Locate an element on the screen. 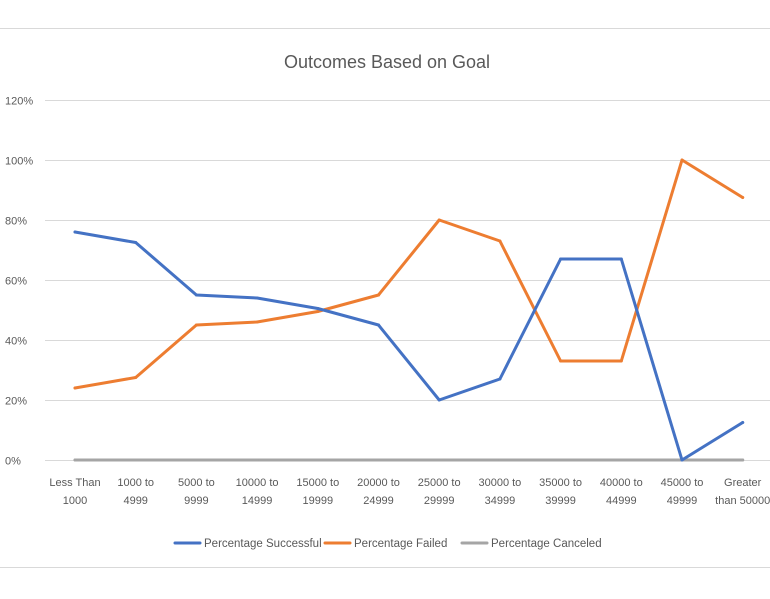 Image resolution: width=770 pixels, height=599 pixels. x-tick-label-line: 34999 is located at coordinates (500, 501).